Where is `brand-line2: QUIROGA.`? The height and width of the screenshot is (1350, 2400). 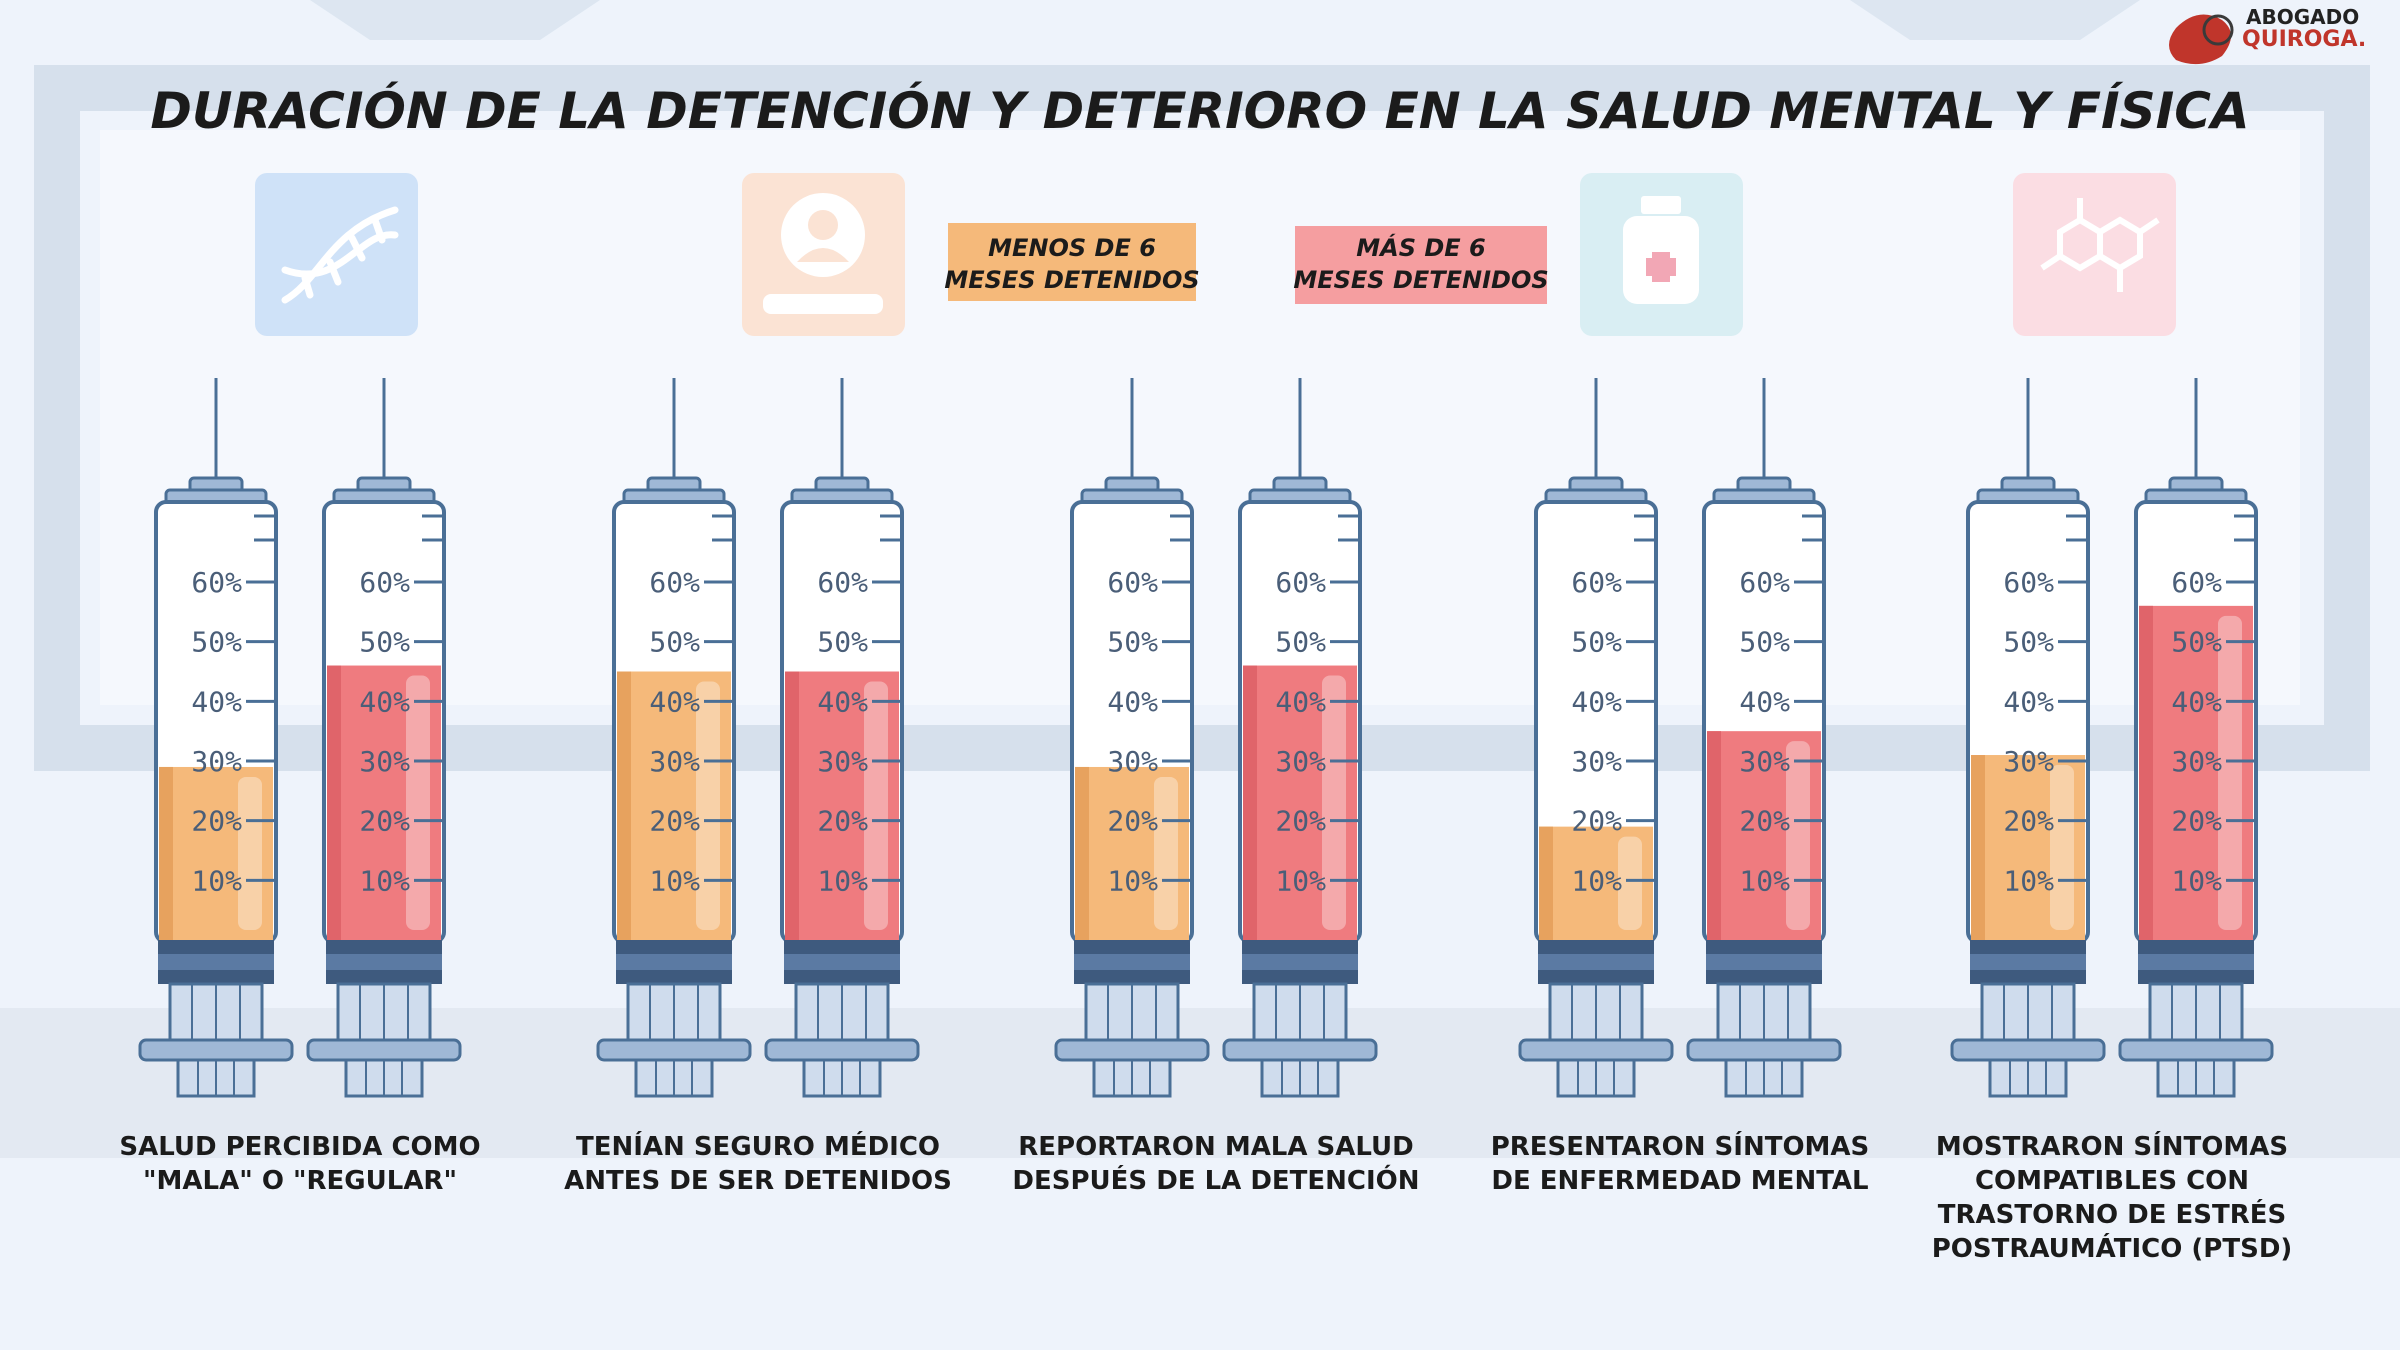
brand-line2: QUIROGA. is located at coordinates (2304, 39).